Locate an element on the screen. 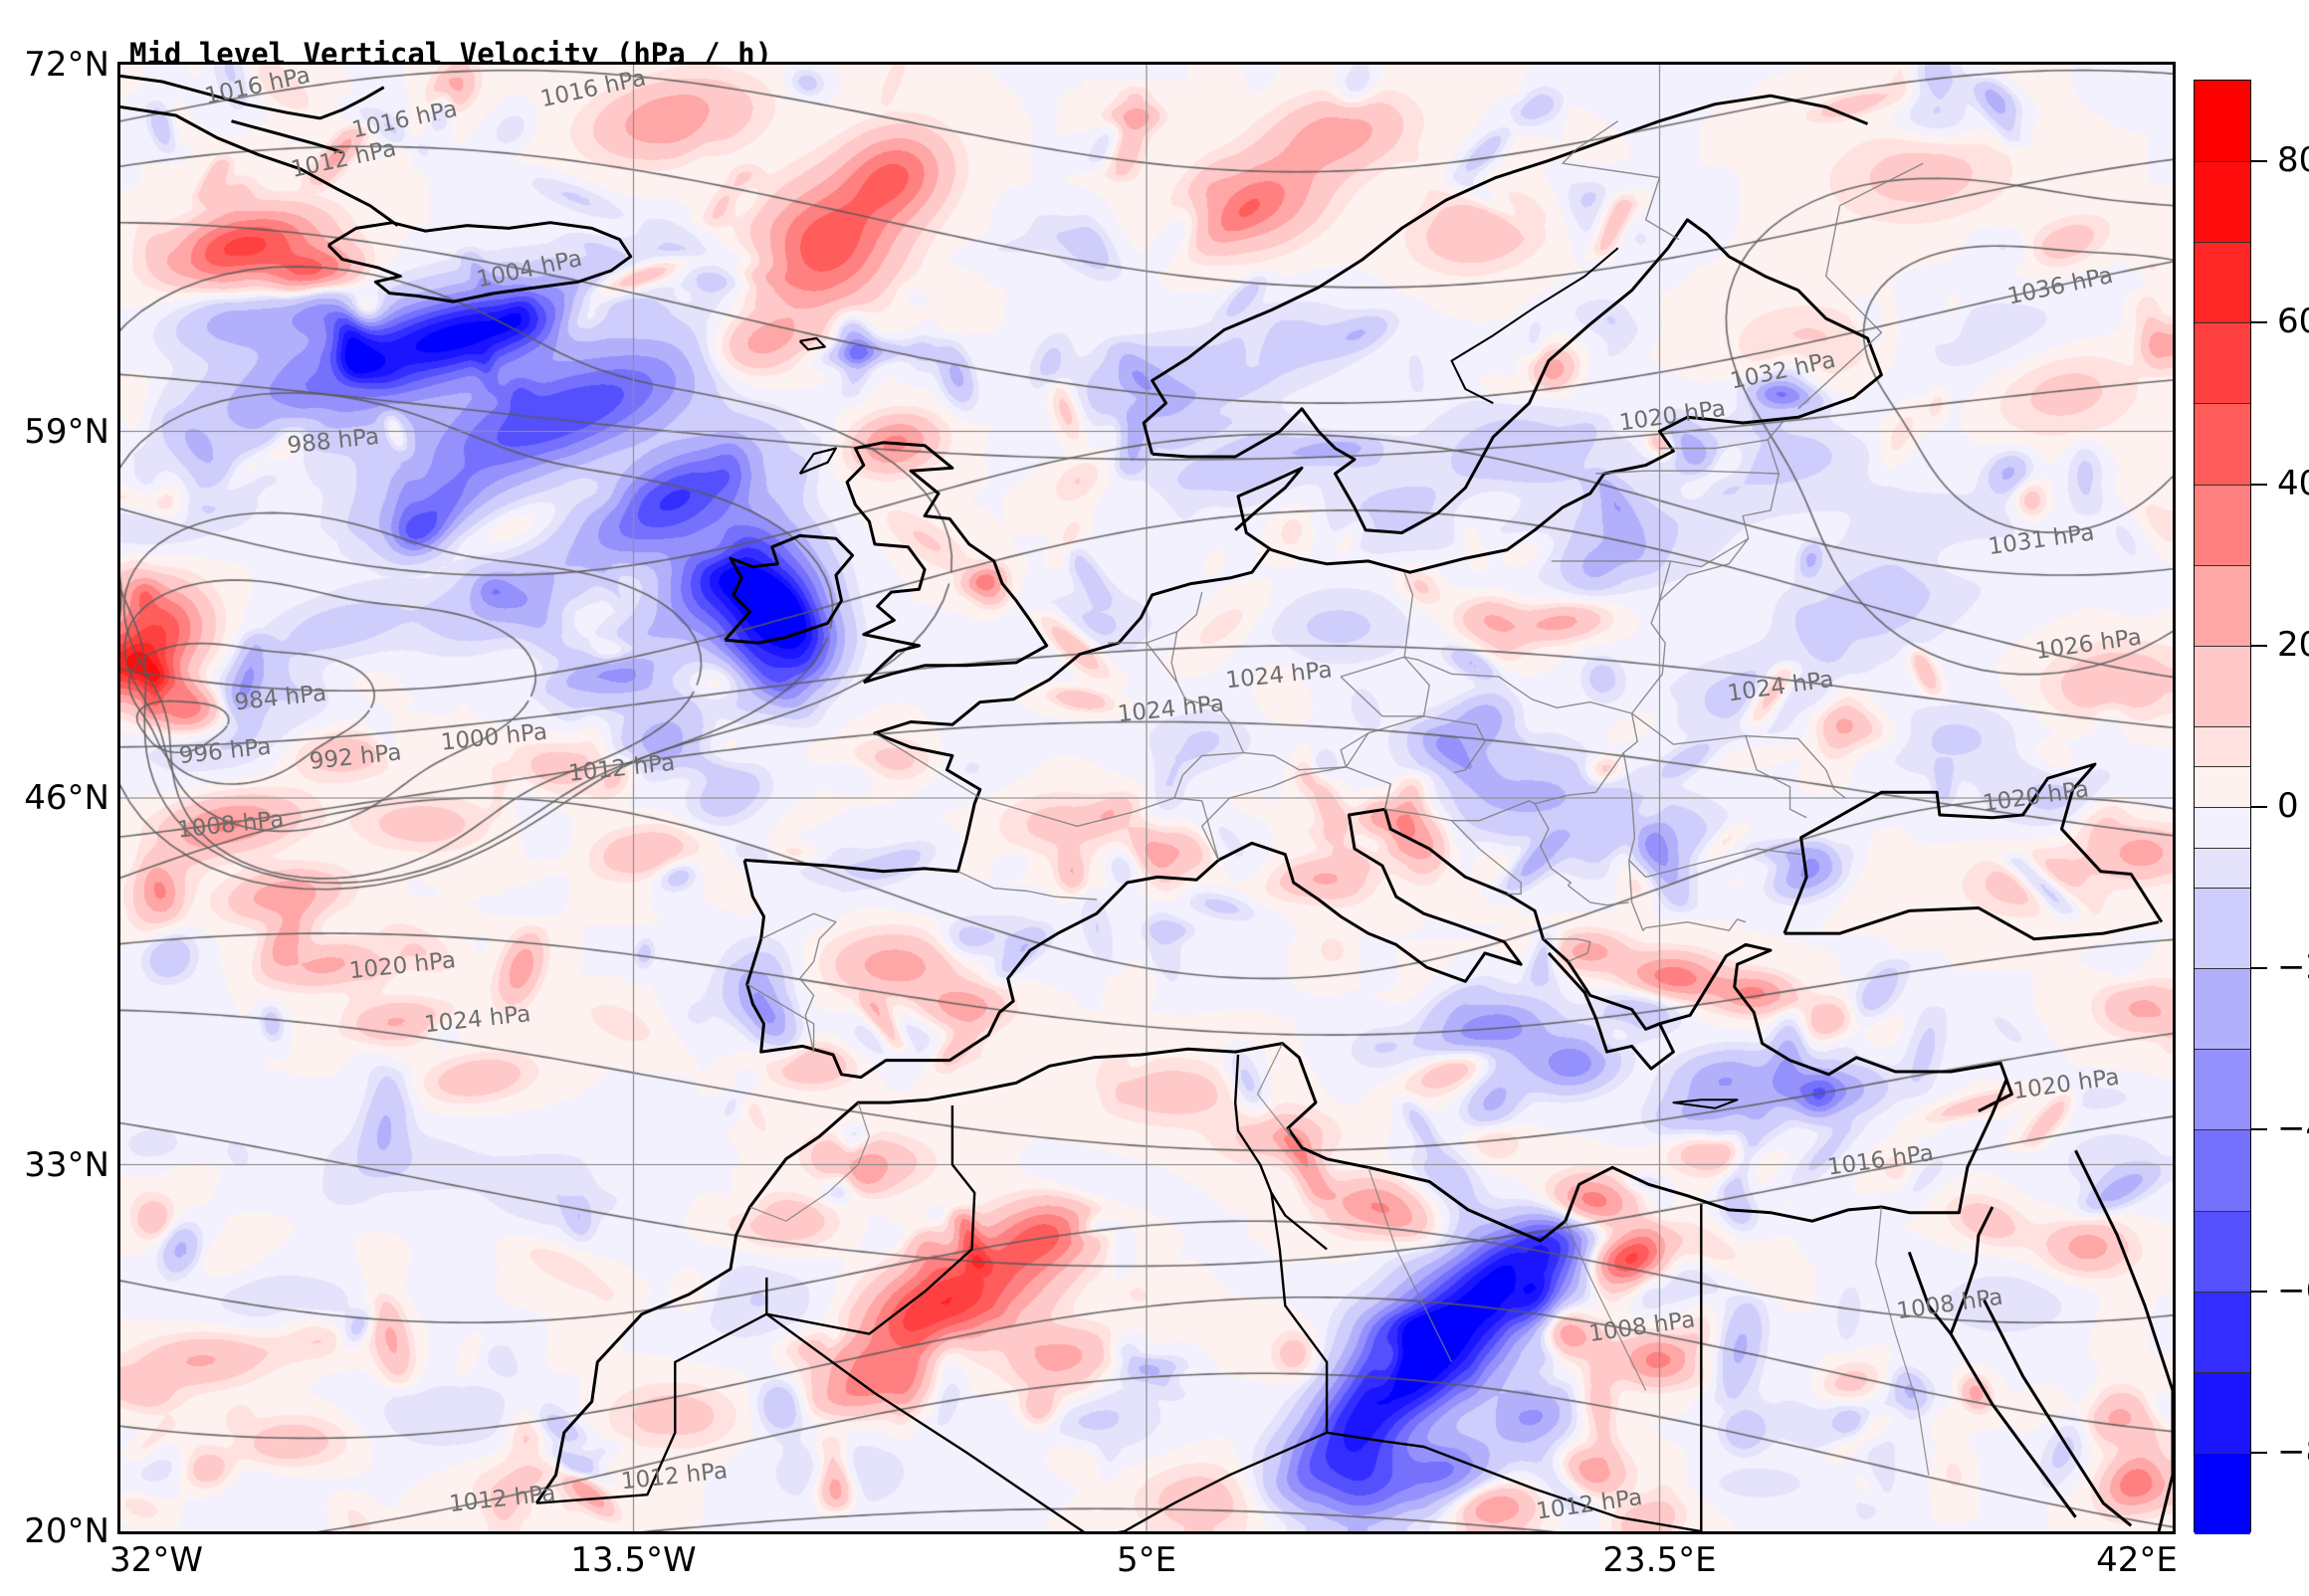  colorbar-tick-label: −40 is located at coordinates (2293, 1129).